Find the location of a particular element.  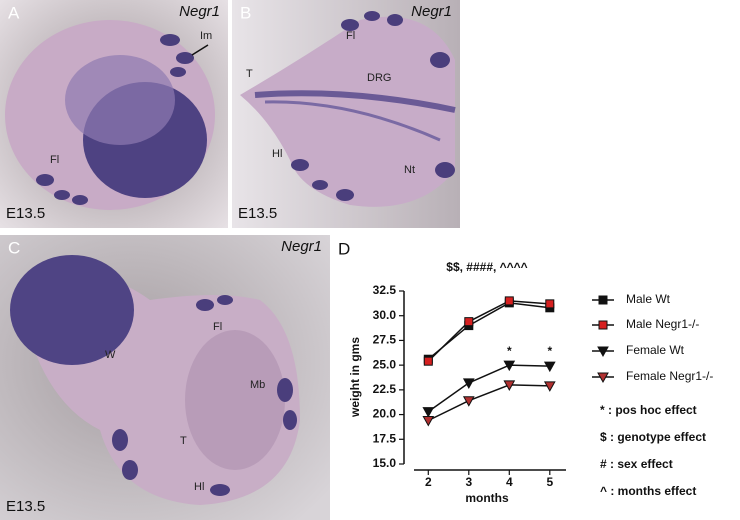

x-tick-label: 2 is located at coordinates (428, 482).